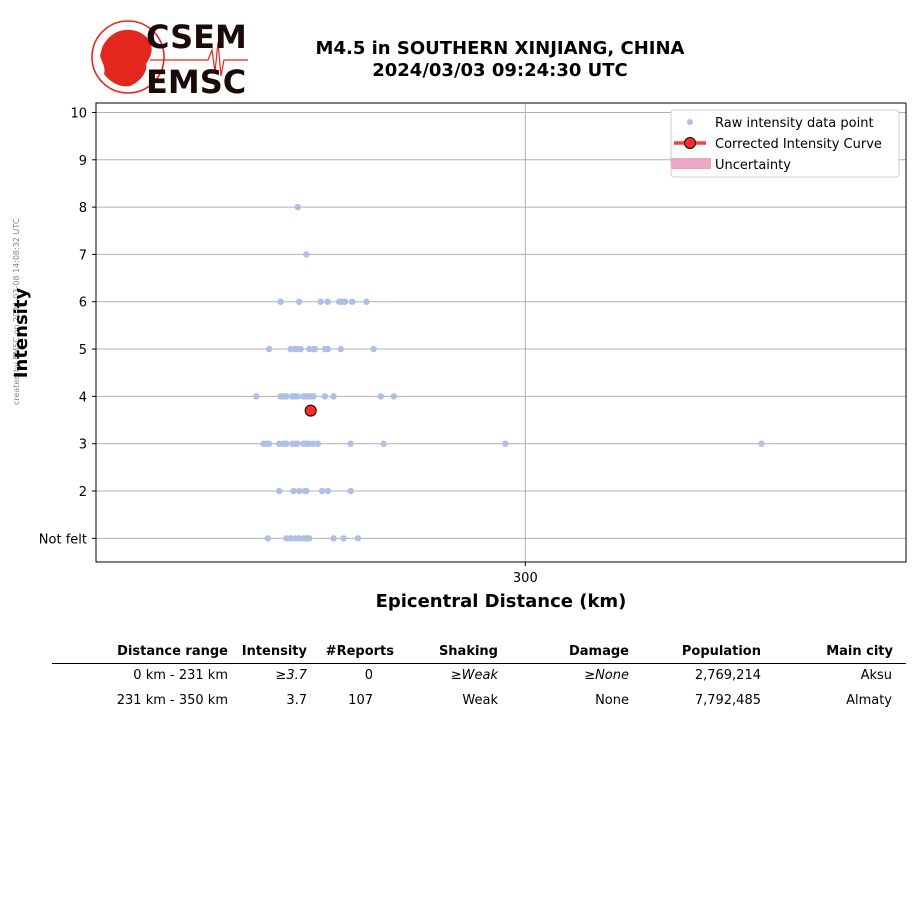 This screenshot has height=905, width=915. I want to click on logo-emsc-text: EMSC, so click(196, 80).